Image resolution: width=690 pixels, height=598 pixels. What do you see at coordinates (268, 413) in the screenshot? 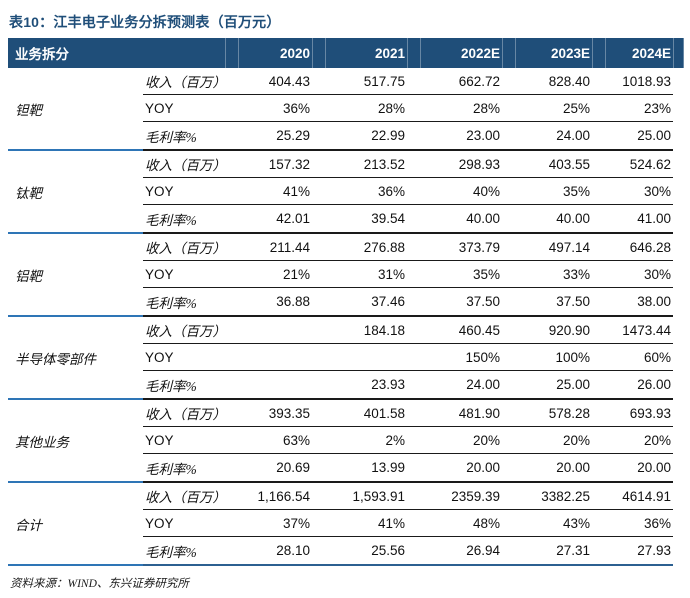
I see `value-cell: 393.35` at bounding box center [268, 413].